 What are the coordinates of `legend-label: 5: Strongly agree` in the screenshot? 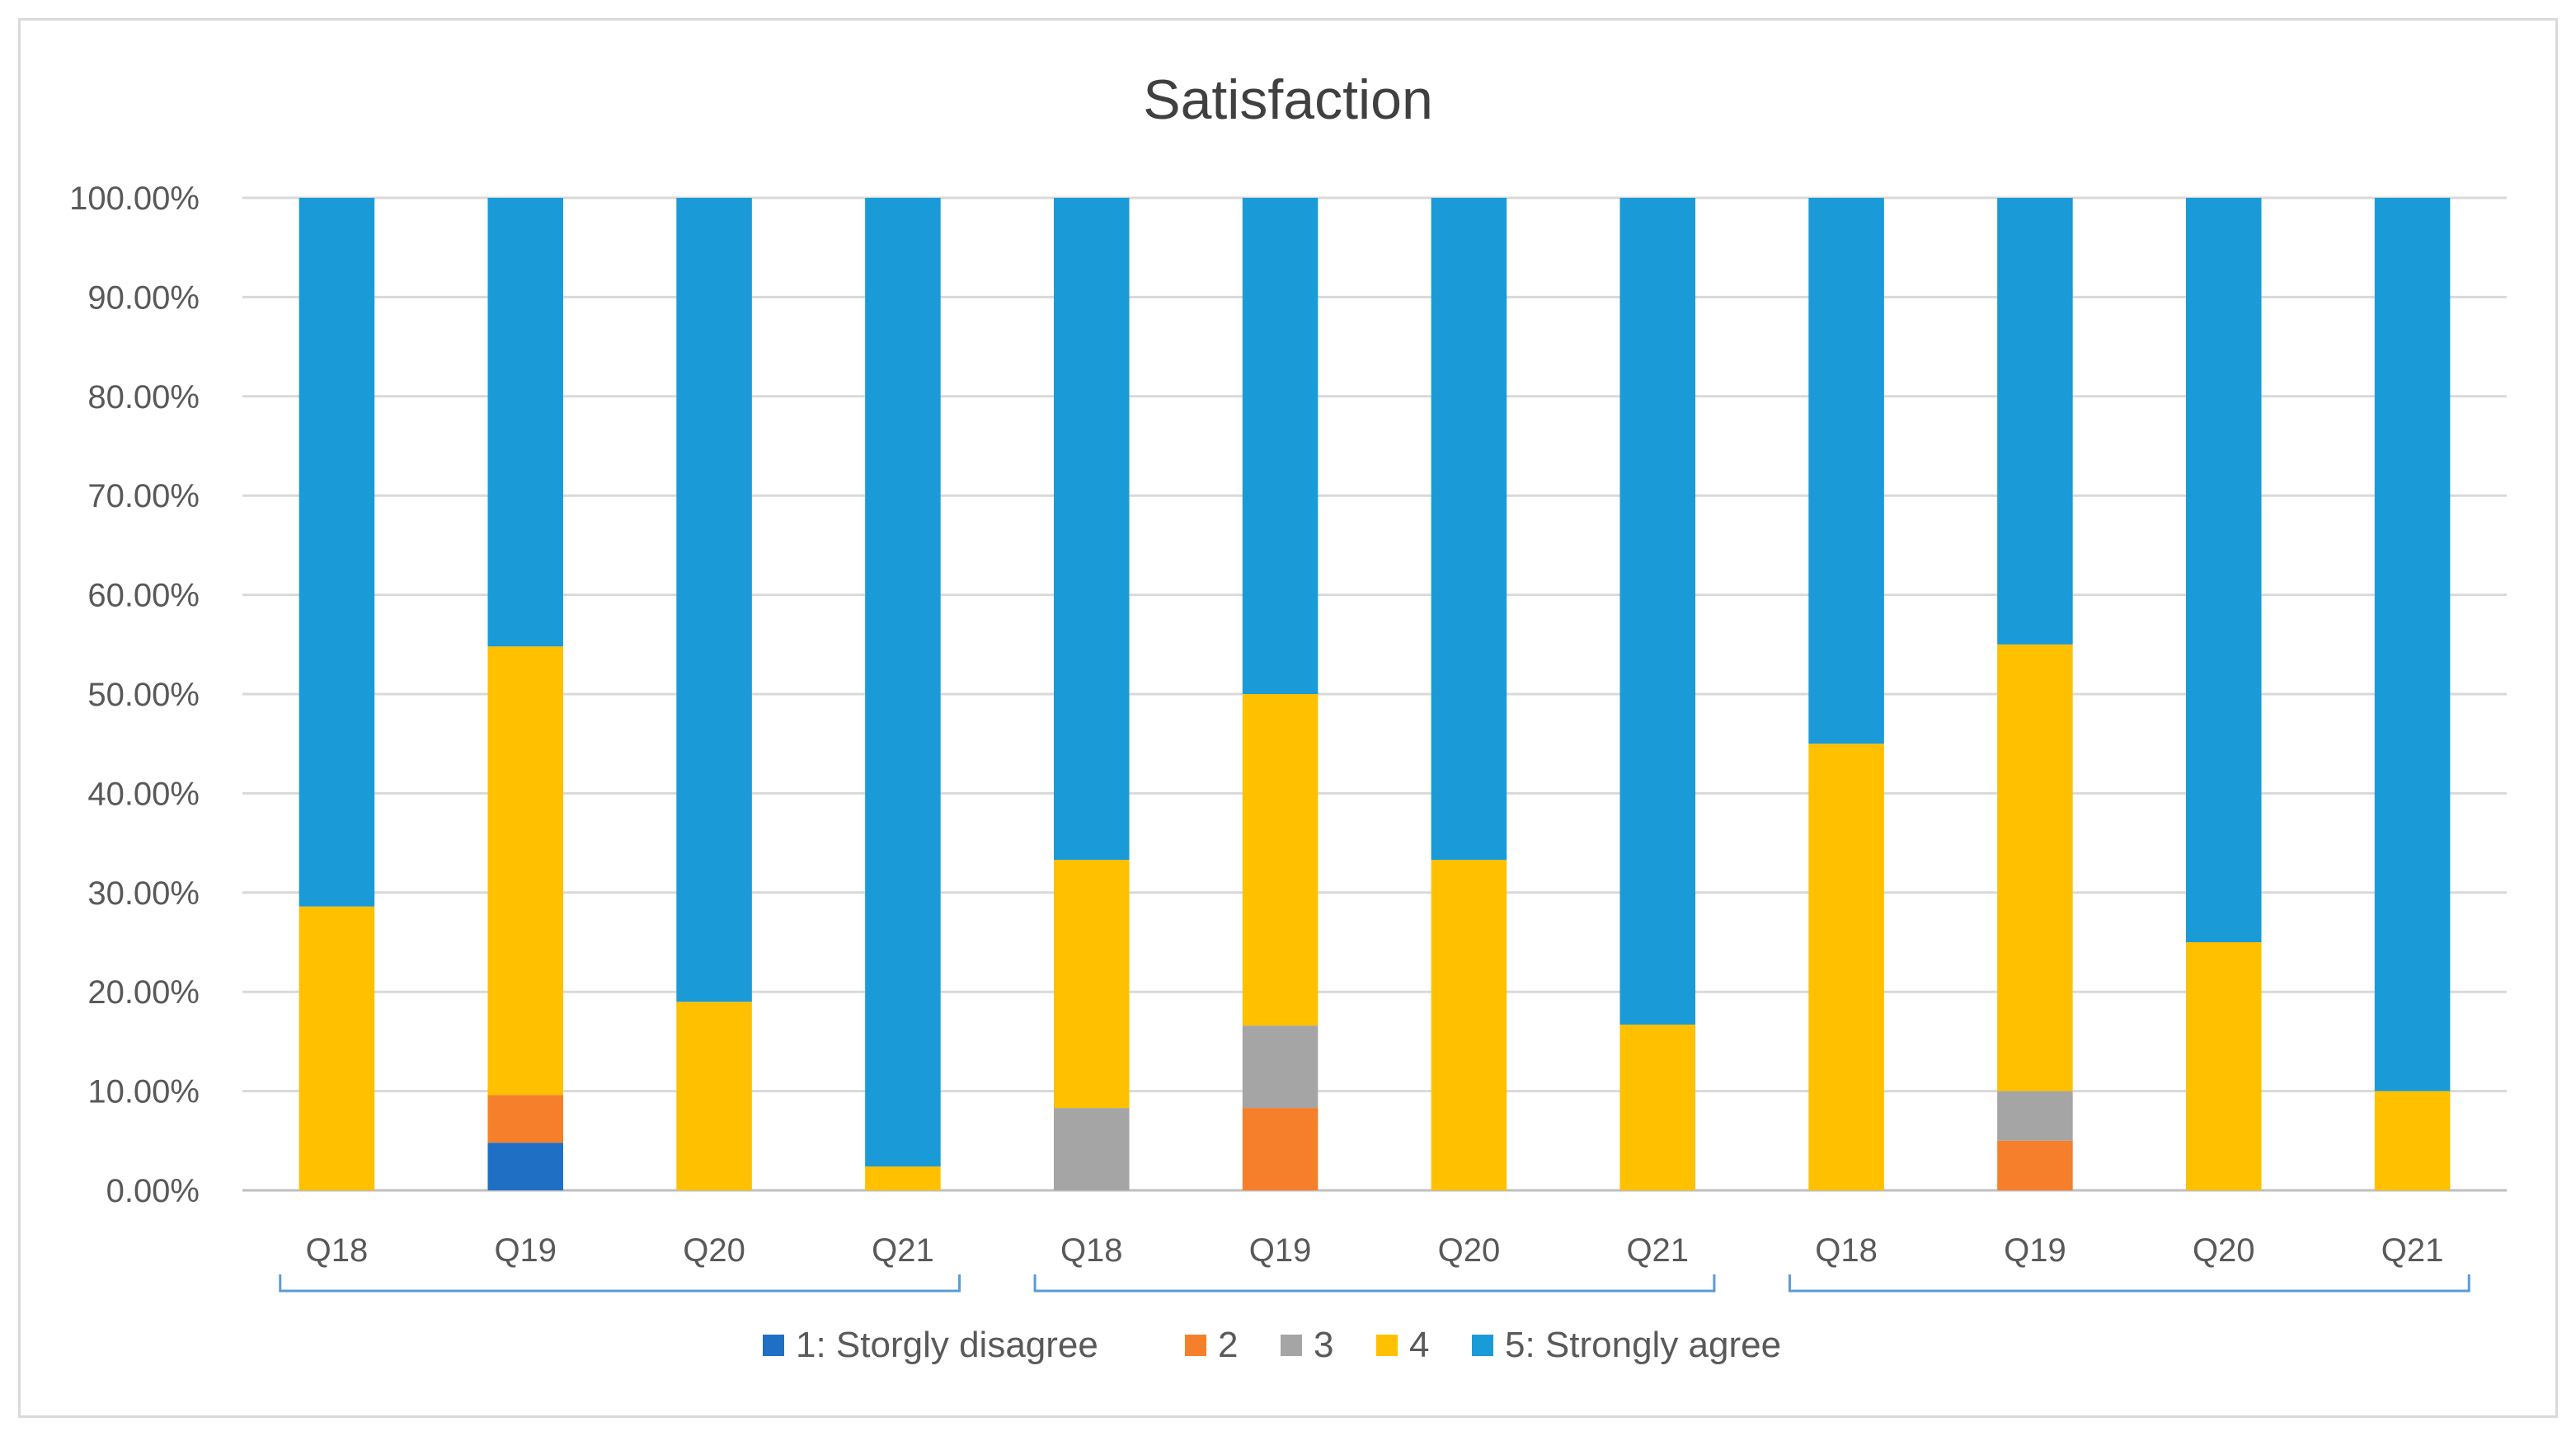 It's located at (1643, 1345).